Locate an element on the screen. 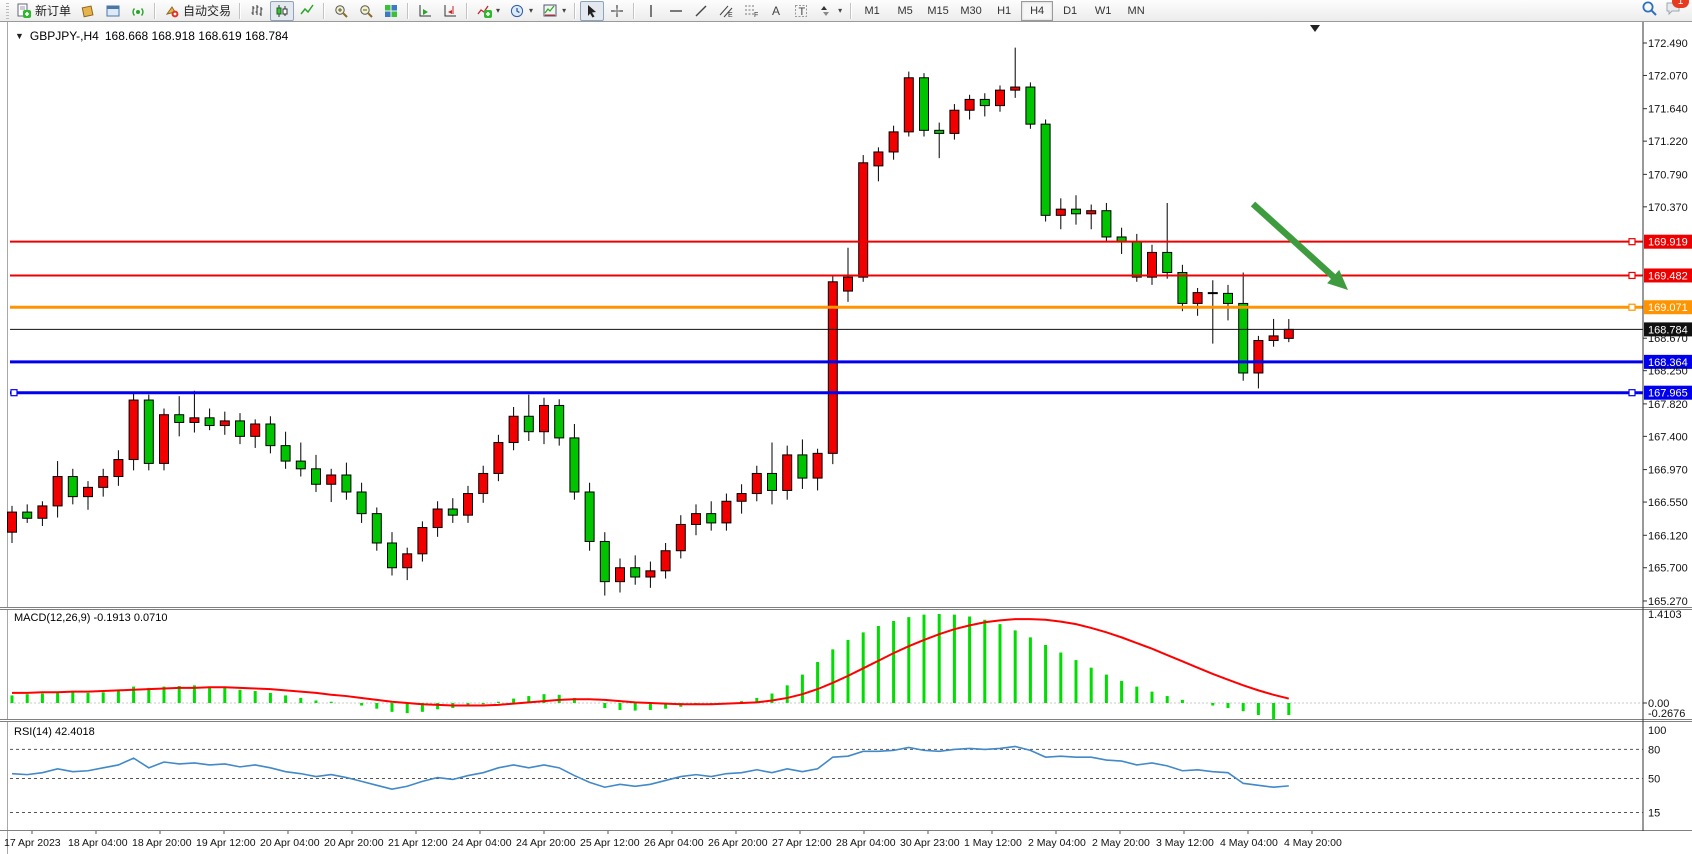 The height and width of the screenshot is (854, 1692). new-order-button: 新订单 is located at coordinates (43, 11).